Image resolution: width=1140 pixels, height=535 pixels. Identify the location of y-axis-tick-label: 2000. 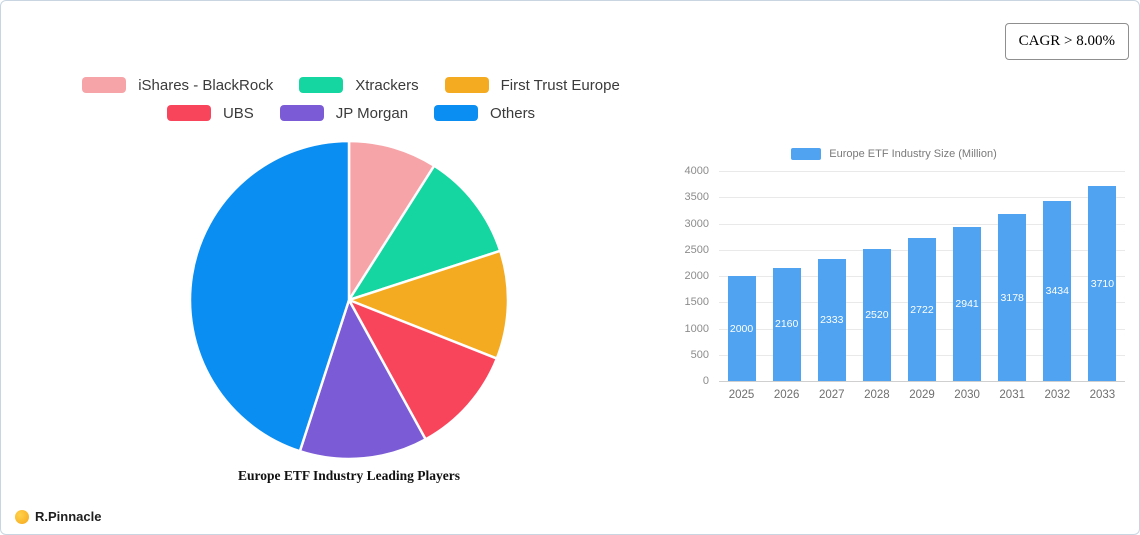
(696, 276).